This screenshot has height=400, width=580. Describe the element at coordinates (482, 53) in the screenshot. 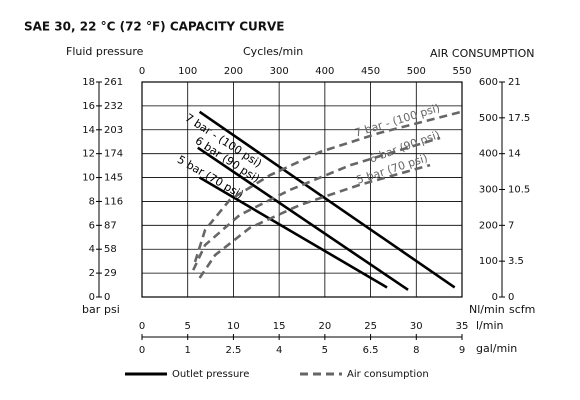

I see `y2-axis-title: AIR CONSUMPTION` at that location.